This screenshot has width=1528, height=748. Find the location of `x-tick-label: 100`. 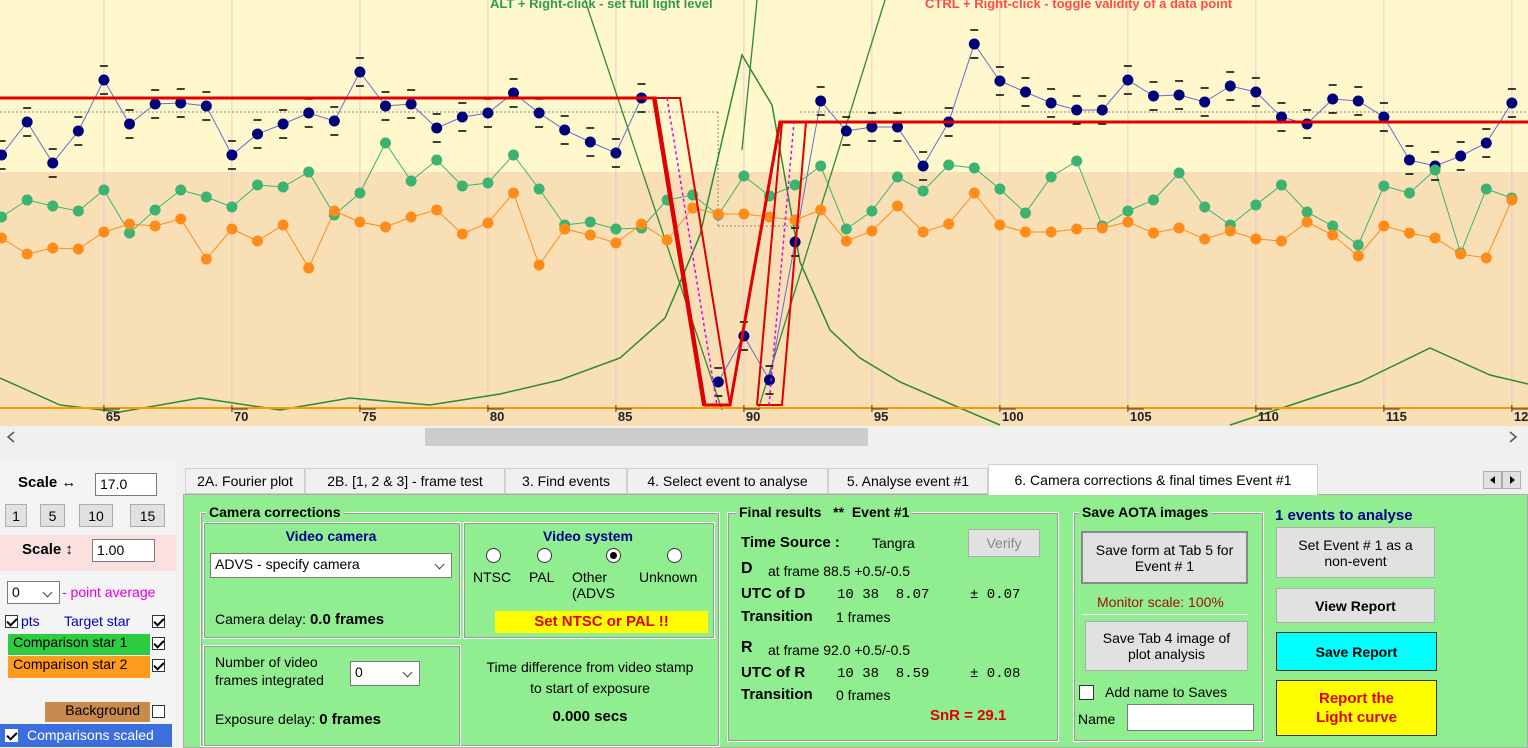

x-tick-label: 100 is located at coordinates (1013, 416).